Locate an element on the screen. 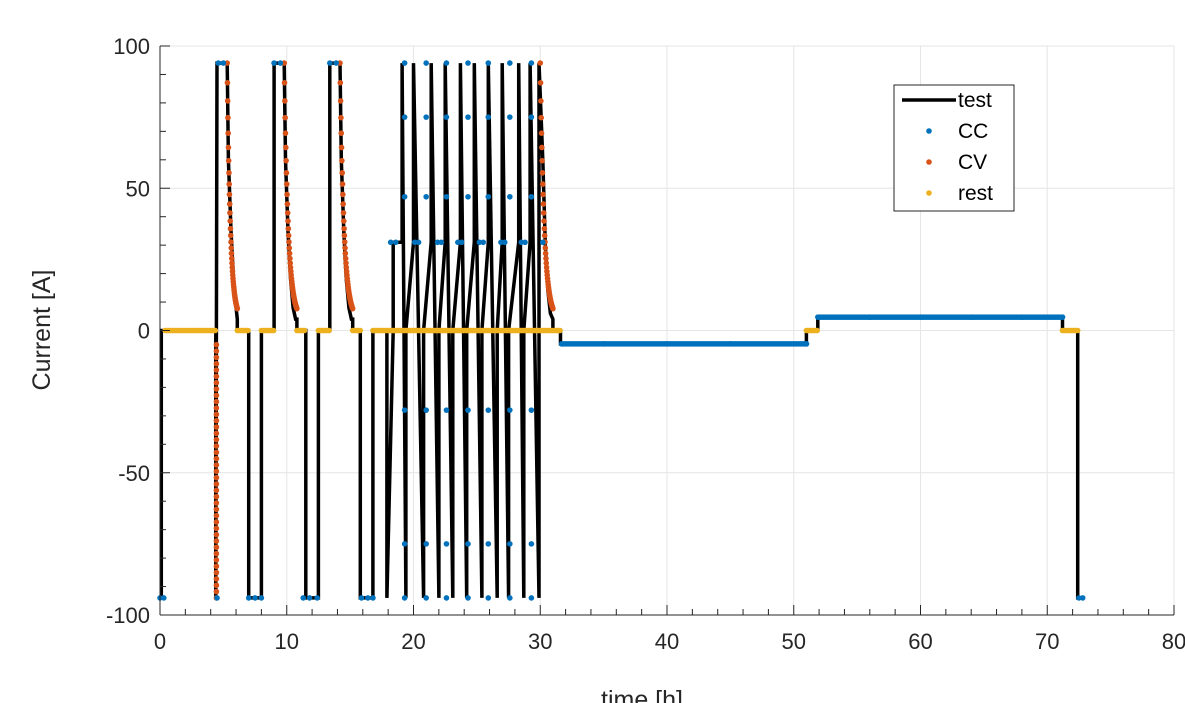 This screenshot has height=703, width=1185. x-tick-label: 60 is located at coordinates (920, 641).